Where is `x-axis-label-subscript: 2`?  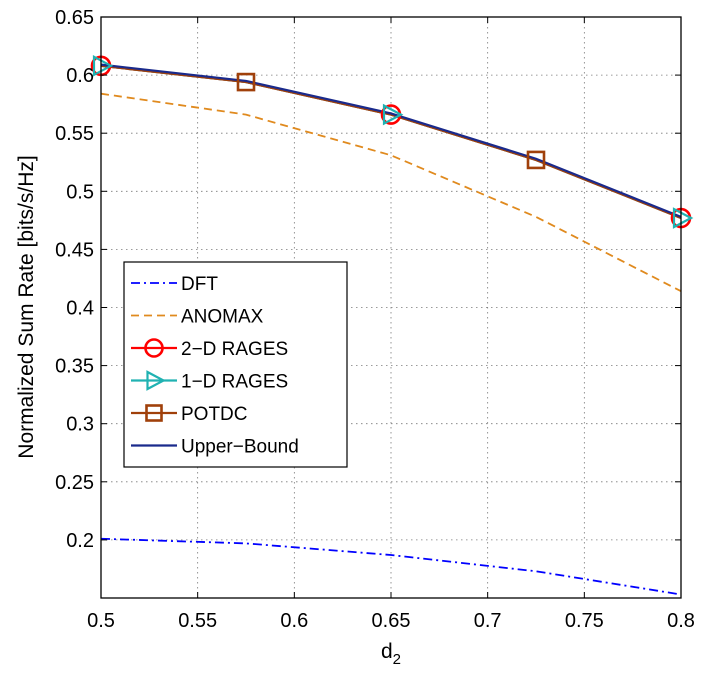 x-axis-label-subscript: 2 is located at coordinates (397, 659).